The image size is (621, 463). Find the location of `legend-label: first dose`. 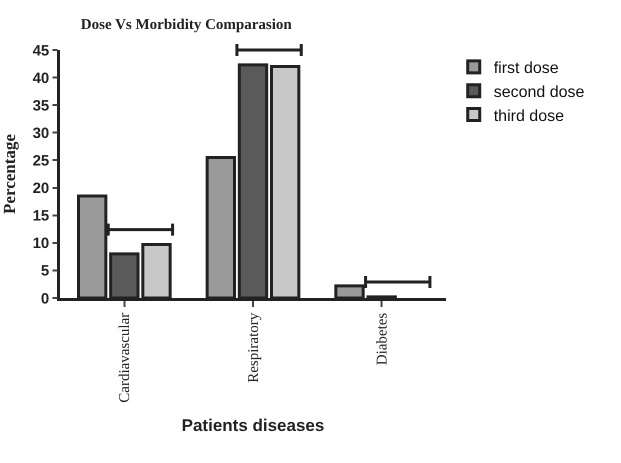

legend-label: first dose is located at coordinates (526, 69).